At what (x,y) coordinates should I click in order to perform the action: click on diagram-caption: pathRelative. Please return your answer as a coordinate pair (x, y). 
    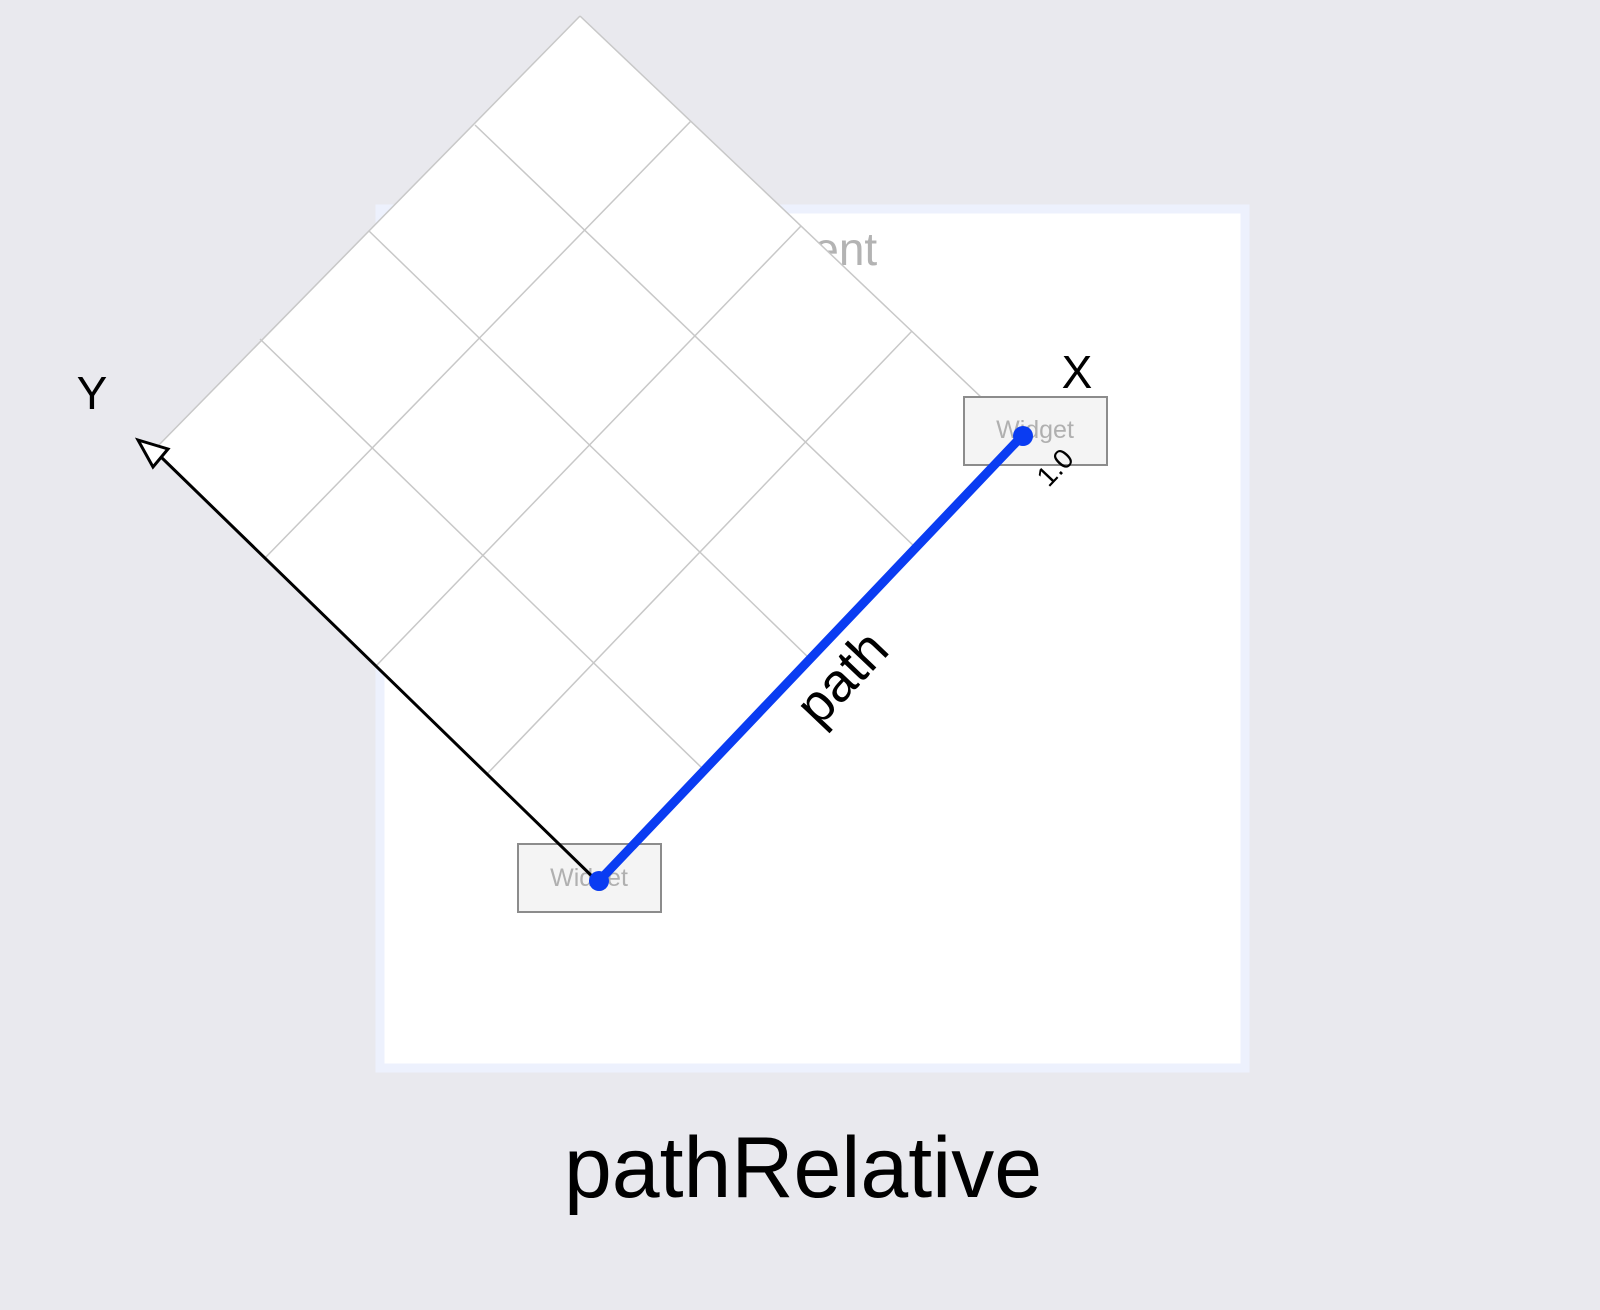
    Looking at the image, I should click on (803, 1168).